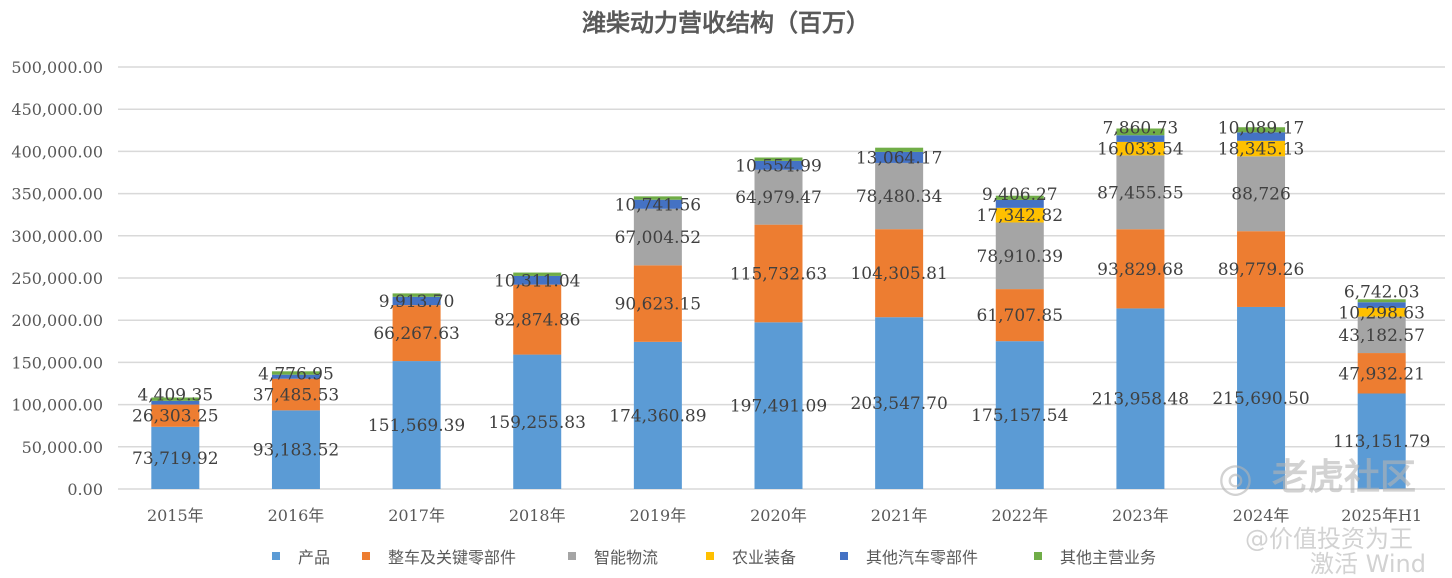 This screenshot has height=578, width=1452. What do you see at coordinates (296, 515) in the screenshot?
I see `x-tick-label: 2016年` at bounding box center [296, 515].